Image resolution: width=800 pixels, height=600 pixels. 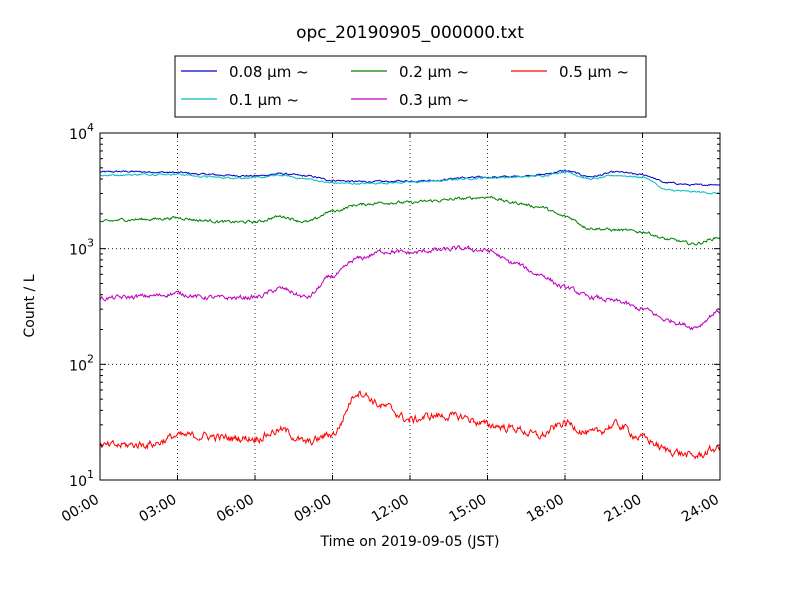 I want to click on legend-label: 0.3 μm ~, so click(x=434, y=100).